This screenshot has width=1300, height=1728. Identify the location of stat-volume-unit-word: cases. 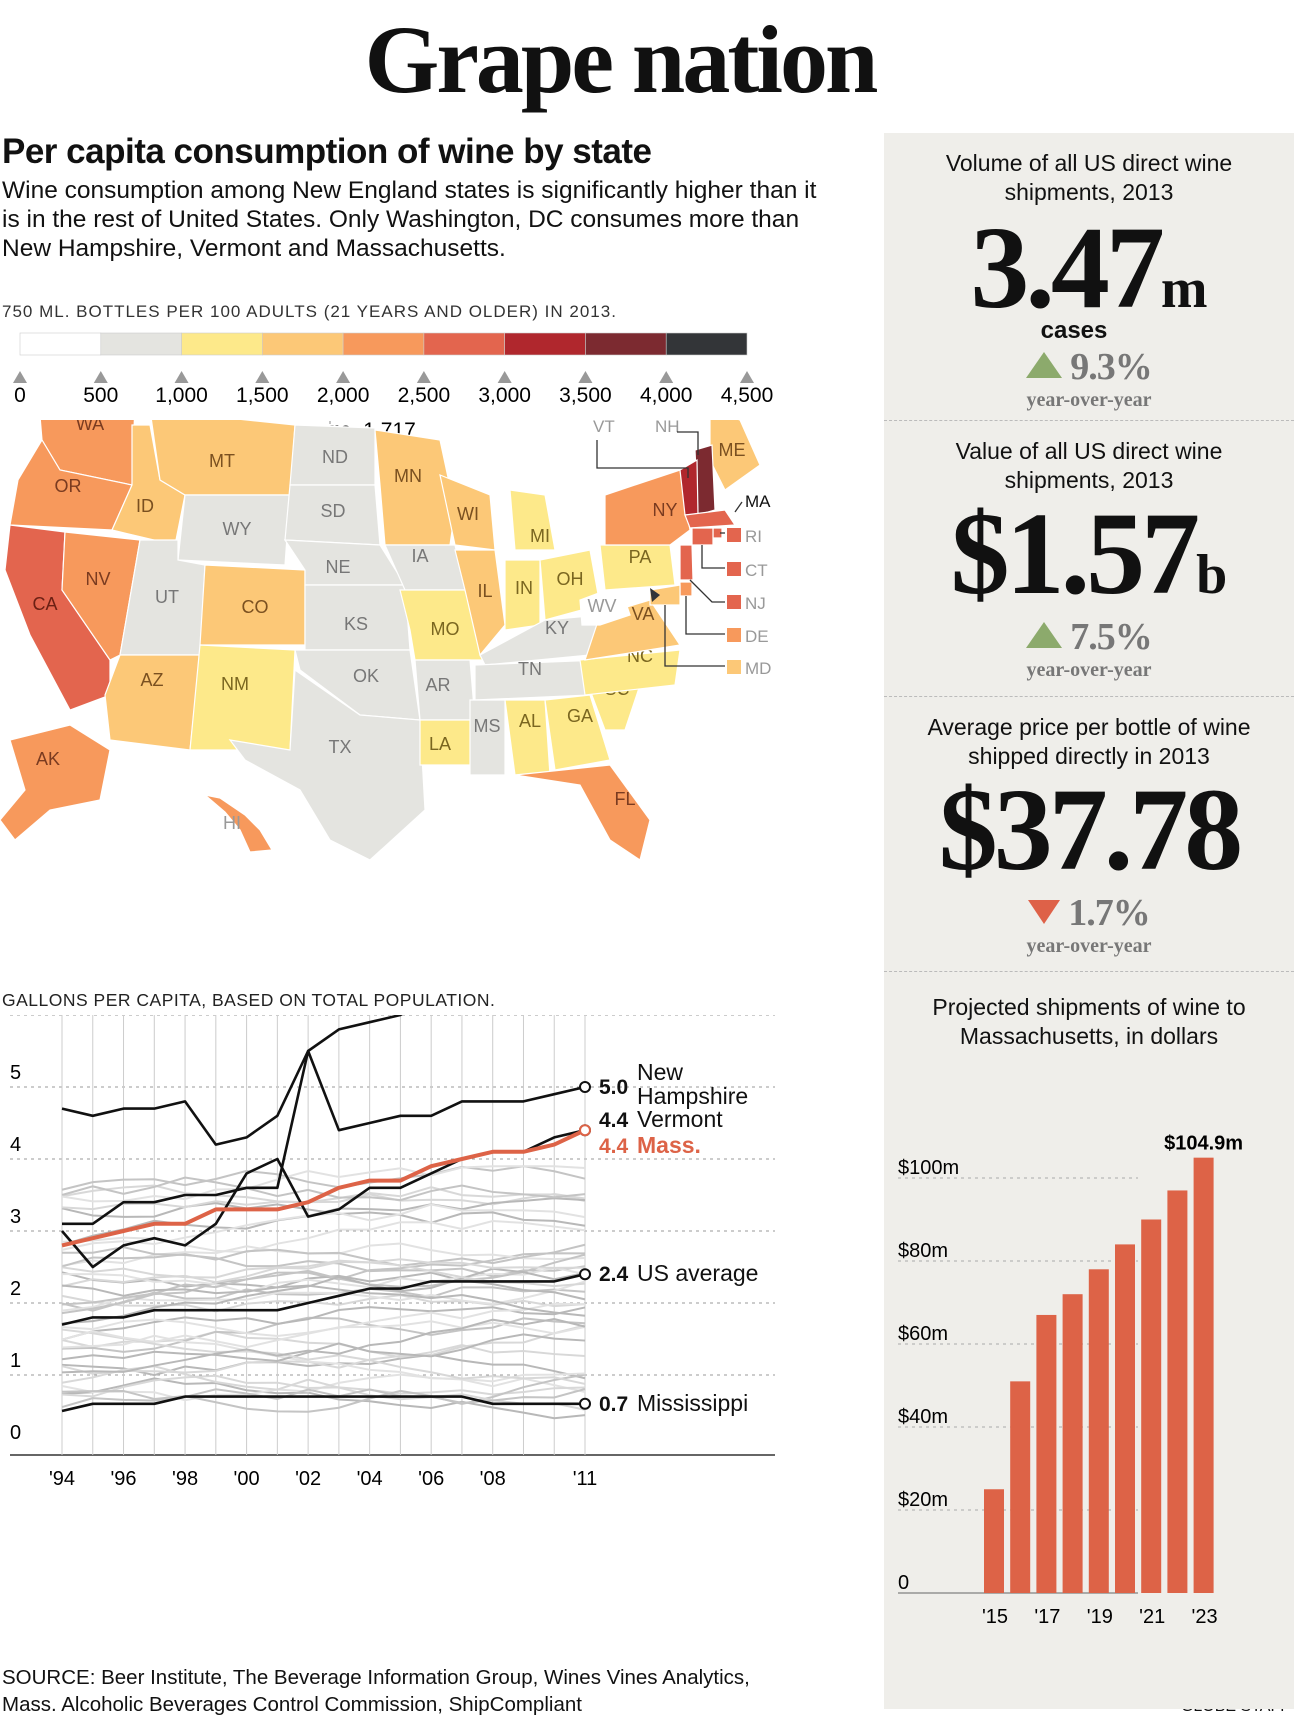
(1074, 330).